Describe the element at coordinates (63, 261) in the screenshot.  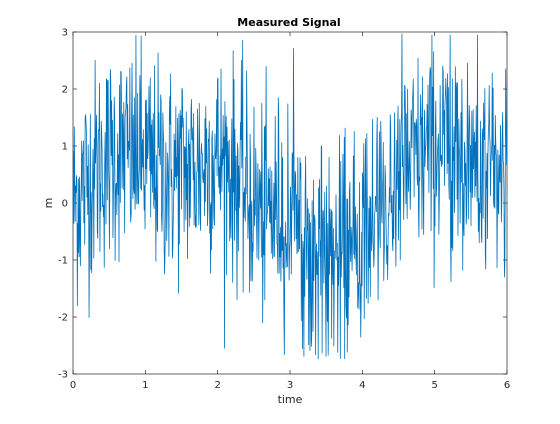
I see `y-tick-label: -1` at that location.